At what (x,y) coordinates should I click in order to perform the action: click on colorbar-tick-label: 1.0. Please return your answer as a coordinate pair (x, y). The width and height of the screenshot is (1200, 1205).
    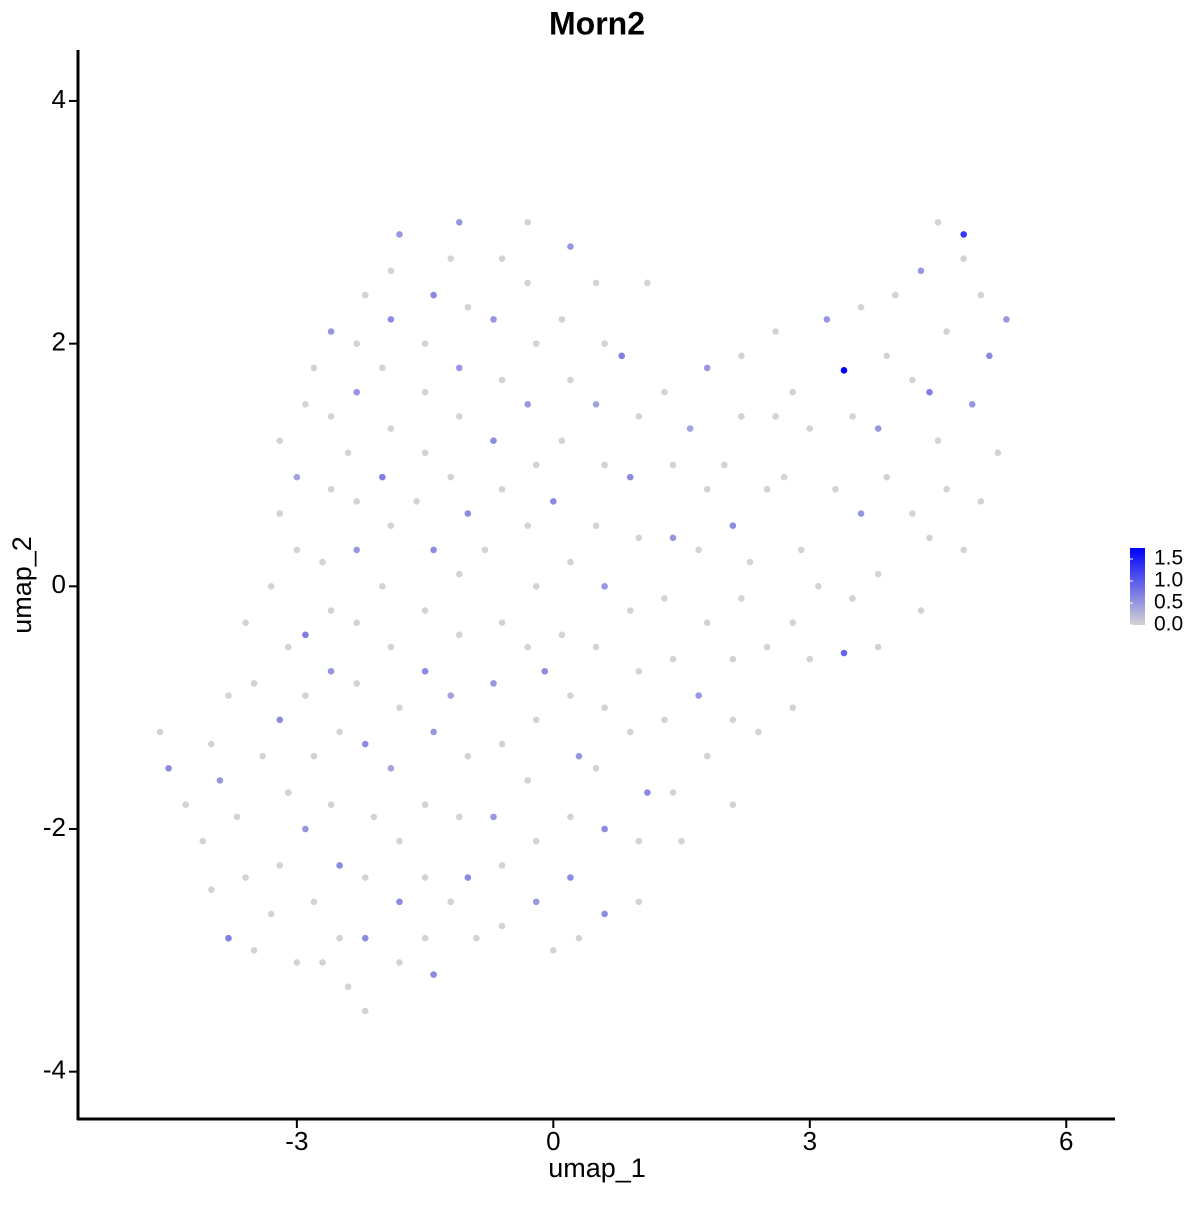
    Looking at the image, I should click on (1168, 580).